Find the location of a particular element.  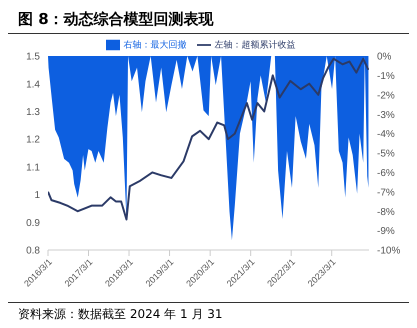

y-tick-label: 0.9 is located at coordinates (33, 223).